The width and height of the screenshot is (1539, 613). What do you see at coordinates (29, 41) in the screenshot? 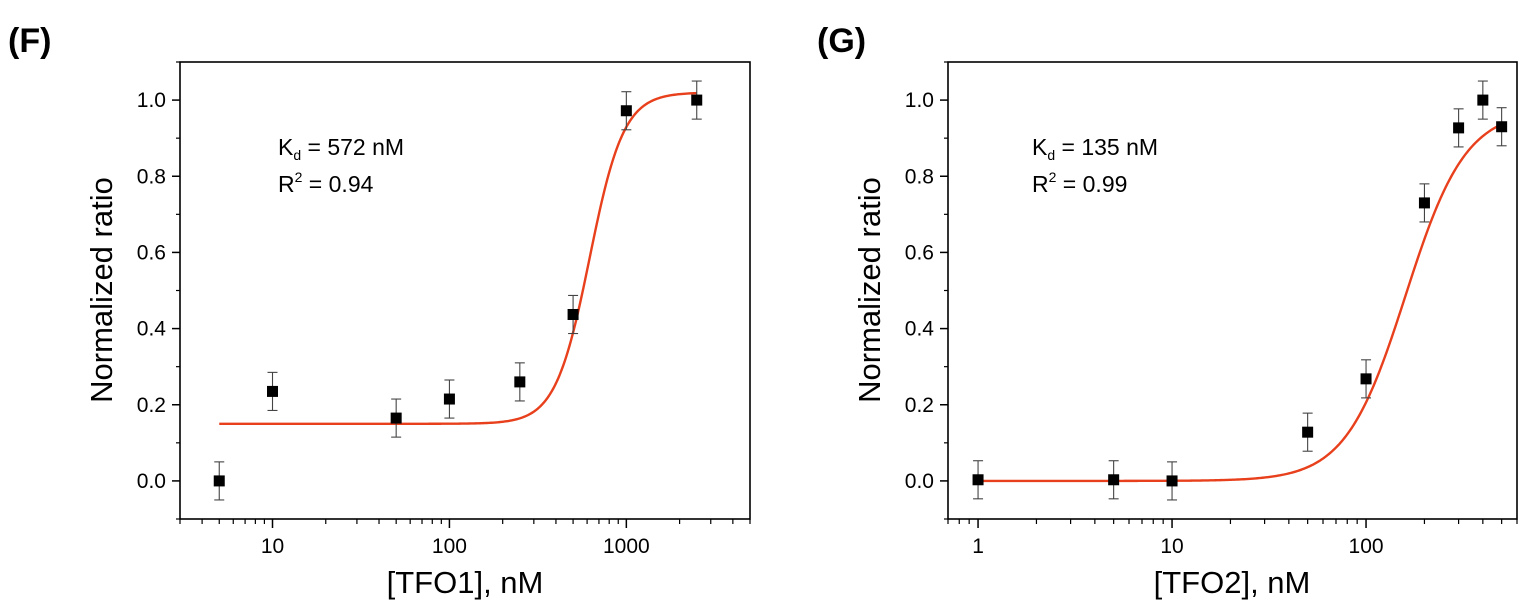
I see `panel-label: (F)` at bounding box center [29, 41].